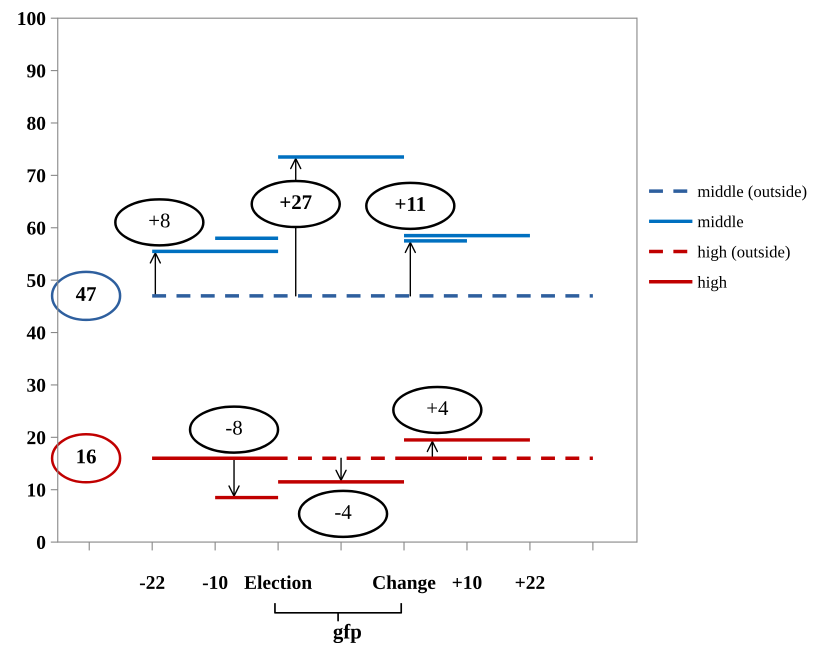 This screenshot has width=837, height=650. I want to click on y-tick-label: 30, so click(36, 385).